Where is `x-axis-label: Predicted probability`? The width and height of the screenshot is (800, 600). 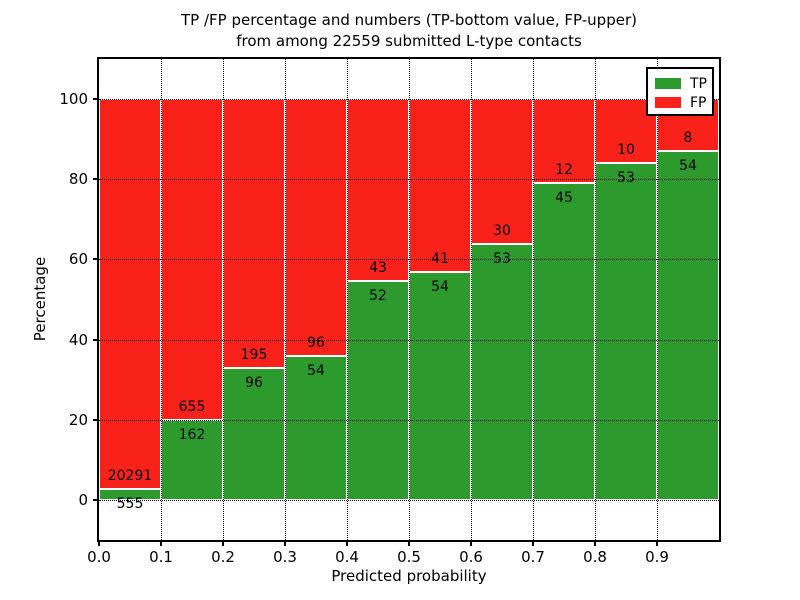
x-axis-label: Predicted probability is located at coordinates (409, 576).